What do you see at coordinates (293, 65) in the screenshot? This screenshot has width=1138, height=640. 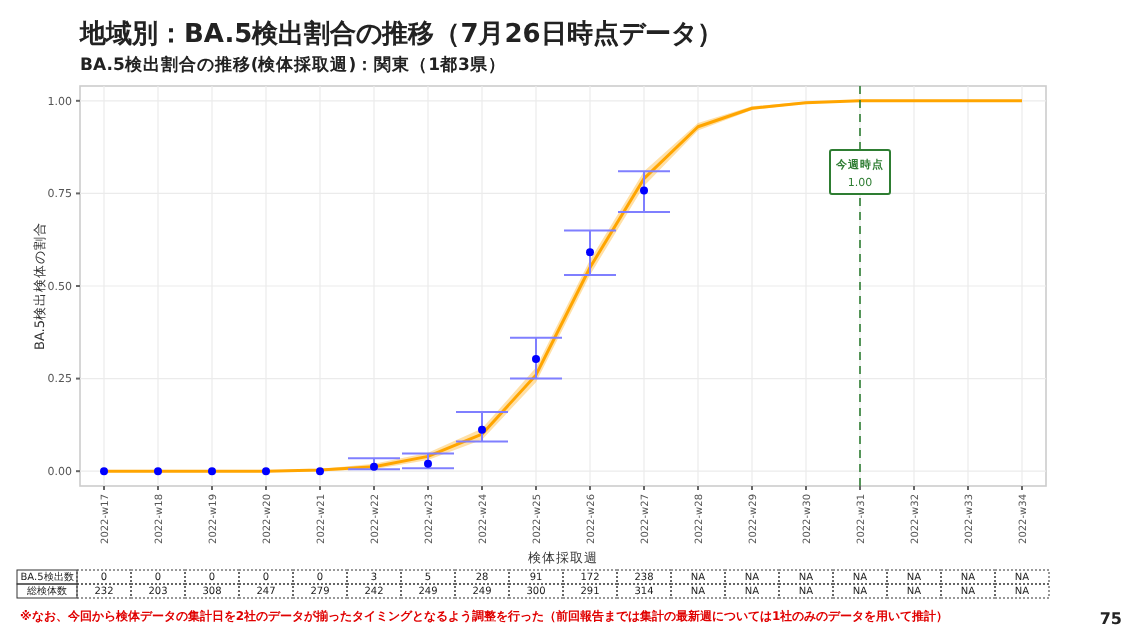 I see `chart-subtitle: BA.5検出割合の推移(検体採取週)：関東（1都3県）` at bounding box center [293, 65].